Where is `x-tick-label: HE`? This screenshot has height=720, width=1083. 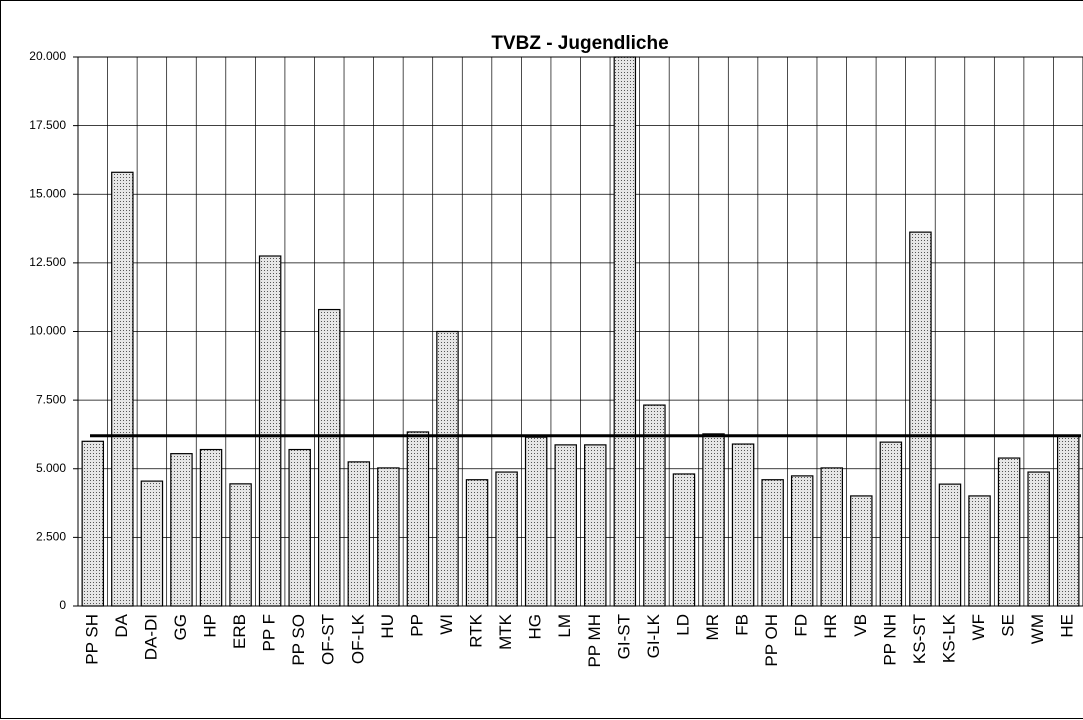
x-tick-label: HE is located at coordinates (1067, 626).